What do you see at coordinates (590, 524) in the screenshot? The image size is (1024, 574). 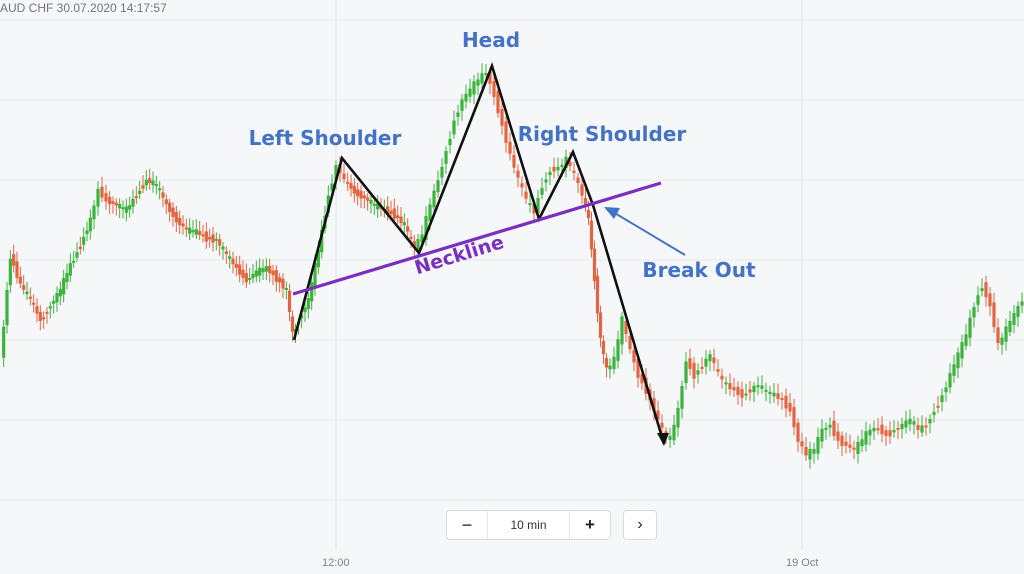 I see `zoom-in-button: +` at bounding box center [590, 524].